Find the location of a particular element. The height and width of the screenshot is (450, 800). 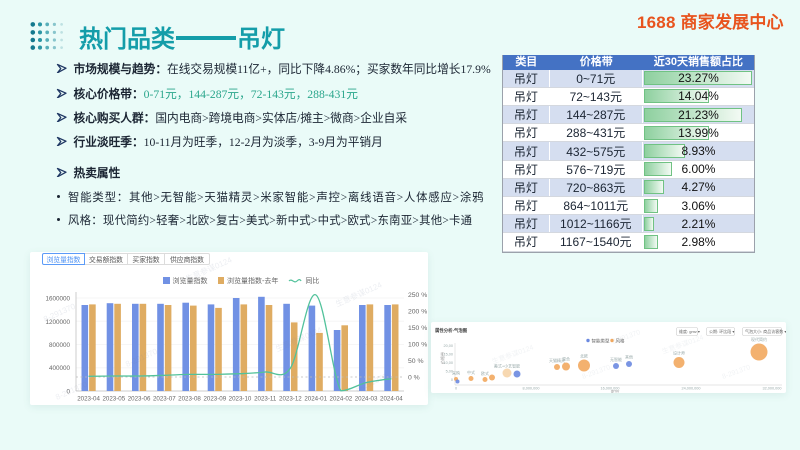

svg-text: 16,000,000 is located at coordinates (609, 389).